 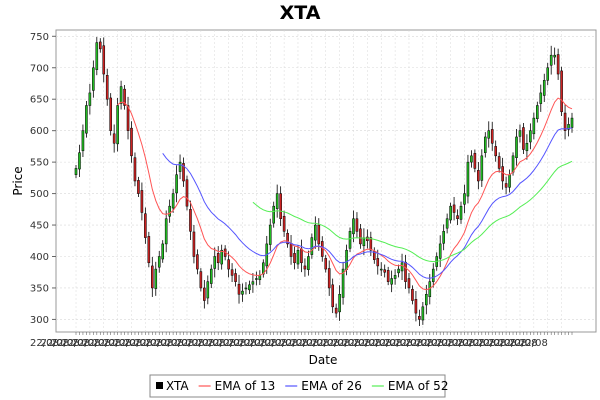 I want to click on y-axis-ticks: 300 350 400 450 500 550 600 650 700 750, so click(x=43, y=179).